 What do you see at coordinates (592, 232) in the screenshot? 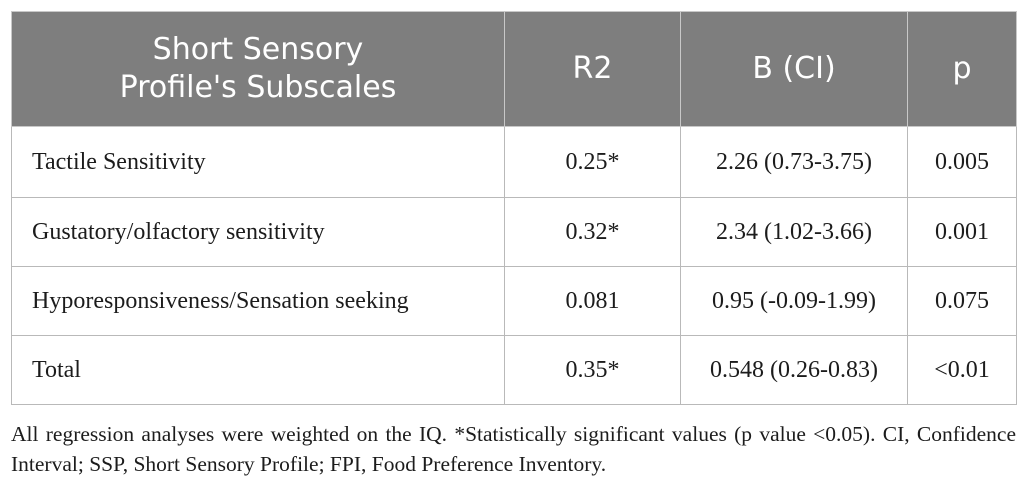
I see `cell-r2: 0.32*` at bounding box center [592, 232].